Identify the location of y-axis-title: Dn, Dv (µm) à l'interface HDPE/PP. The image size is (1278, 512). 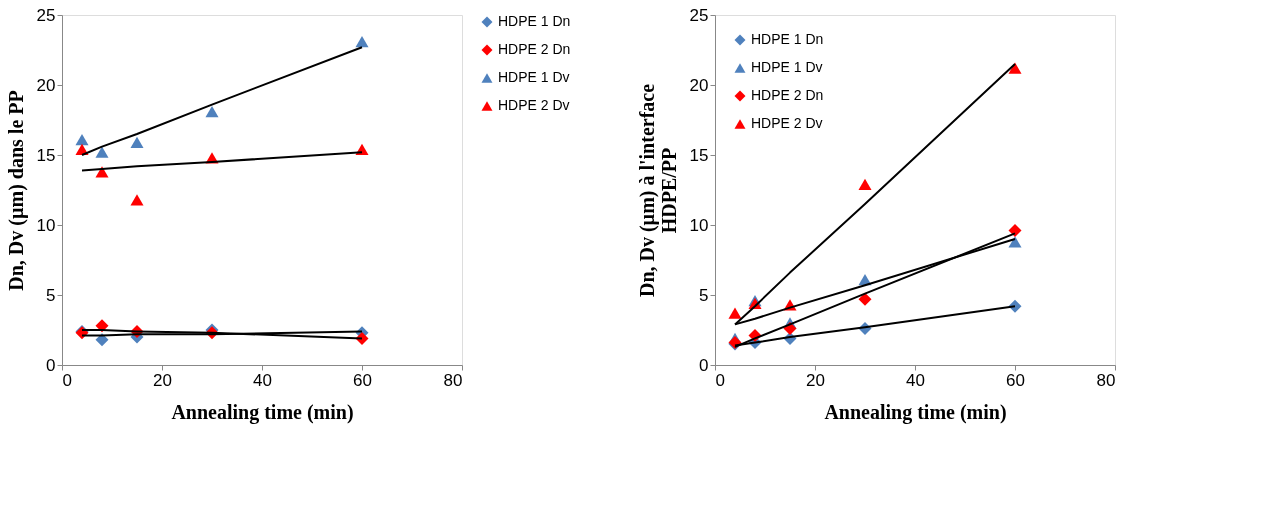
(657, 190).